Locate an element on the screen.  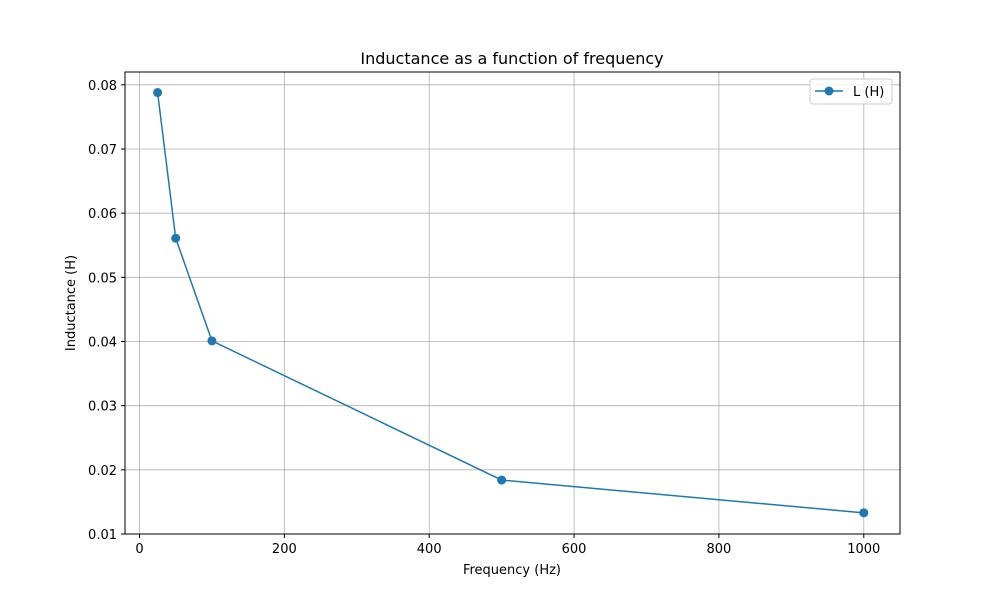
y-axis-label: Inductance (H) is located at coordinates (71, 303).